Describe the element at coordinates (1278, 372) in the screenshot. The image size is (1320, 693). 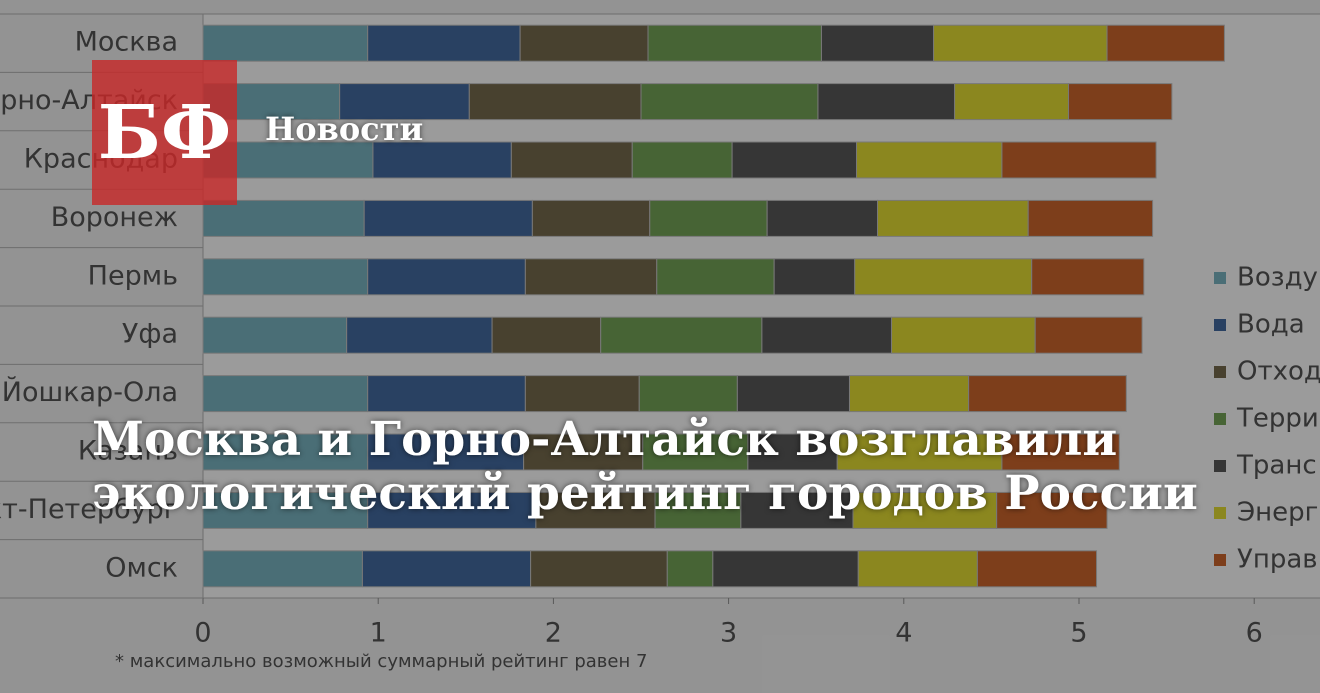
I see `legend-label: Отход` at that location.